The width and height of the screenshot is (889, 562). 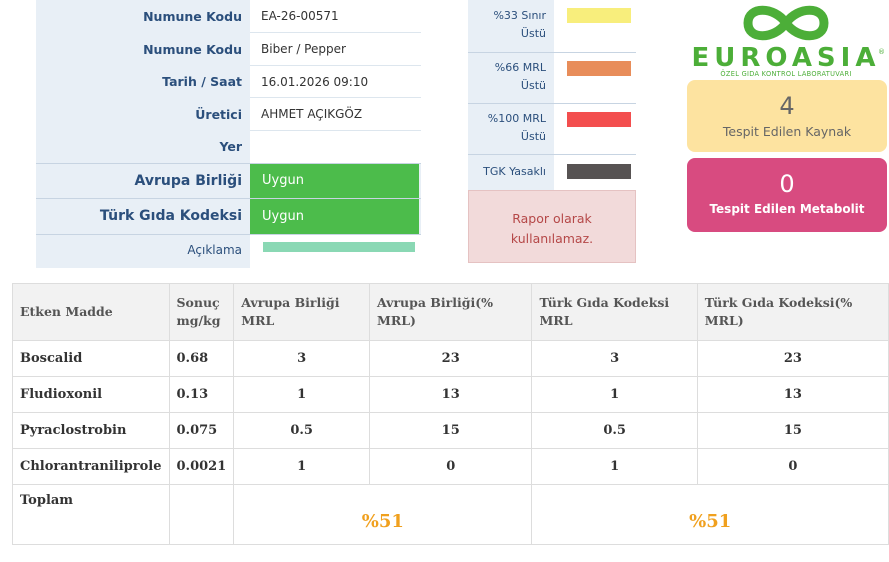 What do you see at coordinates (552, 78) in the screenshot?
I see `legend-item-66: %66 MRL Üstü` at bounding box center [552, 78].